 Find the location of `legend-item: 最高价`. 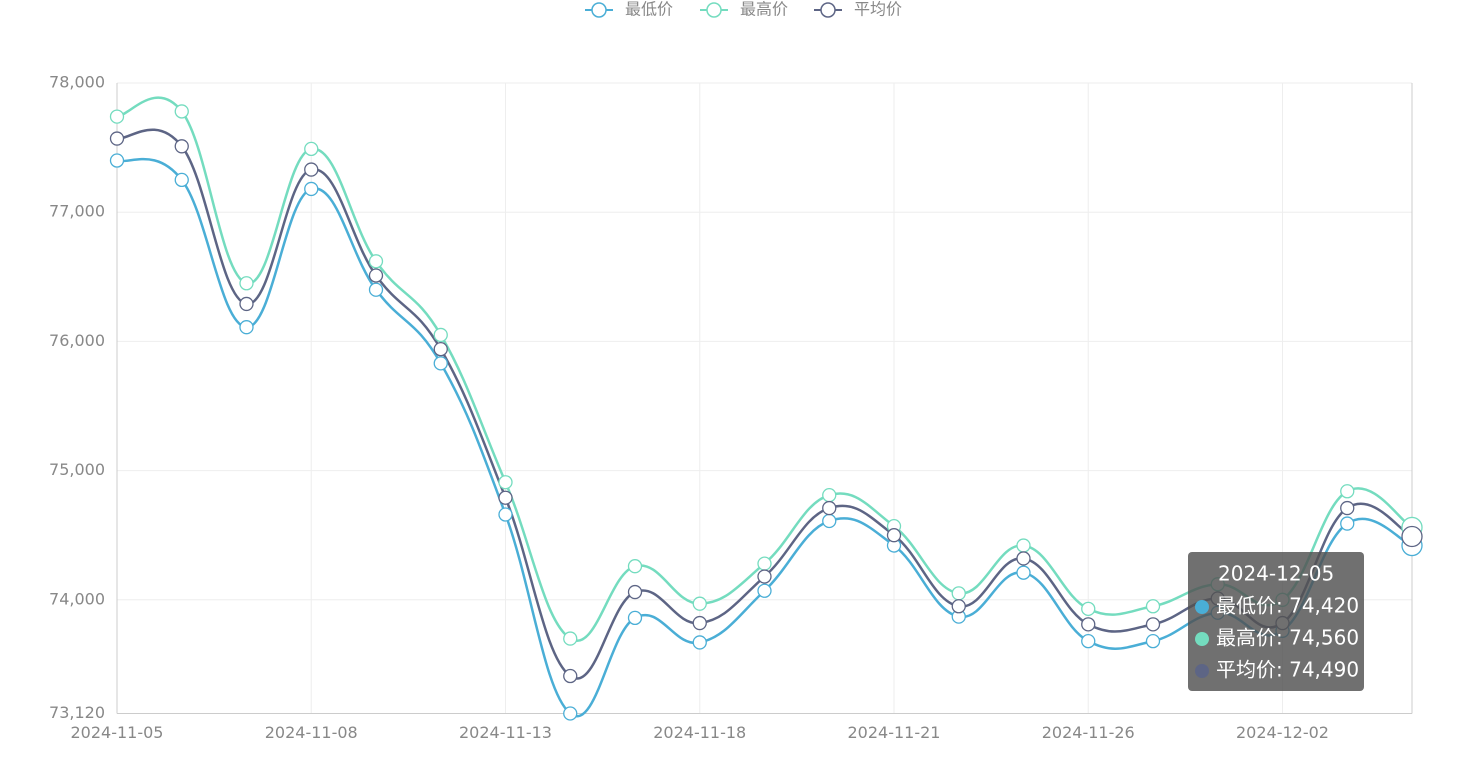

legend-item: 最高价 is located at coordinates (744, 9).